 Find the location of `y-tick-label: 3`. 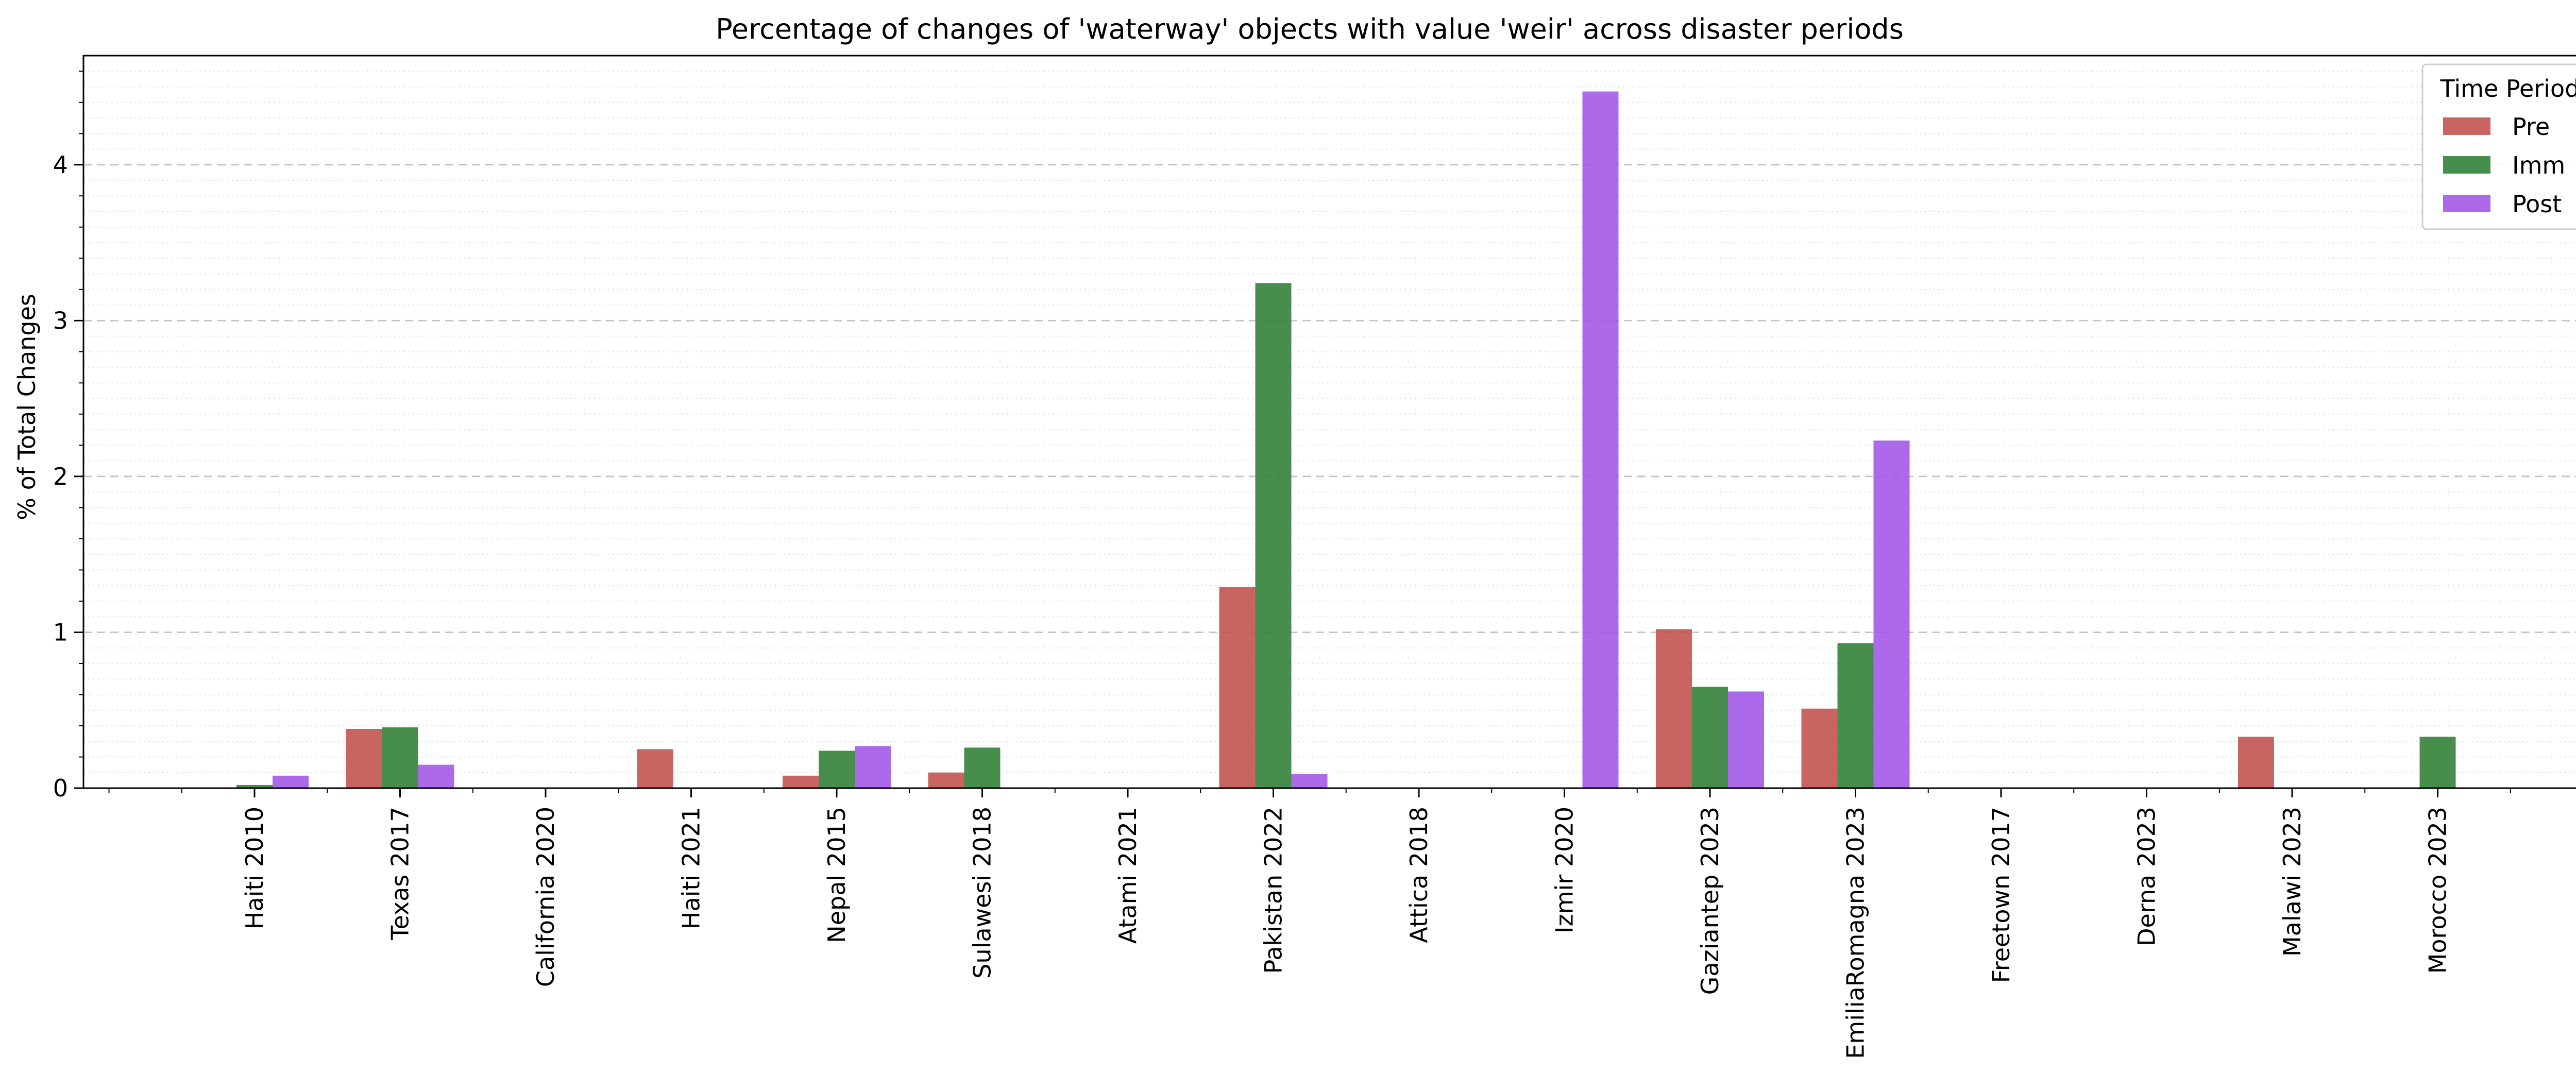

y-tick-label: 3 is located at coordinates (60, 320).